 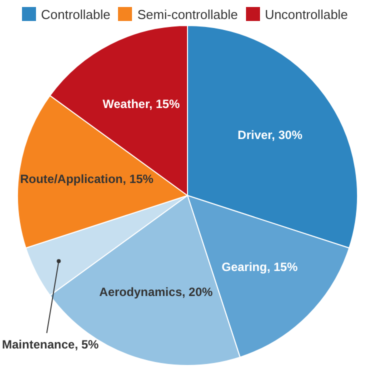 I want to click on slice-label: Gearing, 15%, so click(x=260, y=267).